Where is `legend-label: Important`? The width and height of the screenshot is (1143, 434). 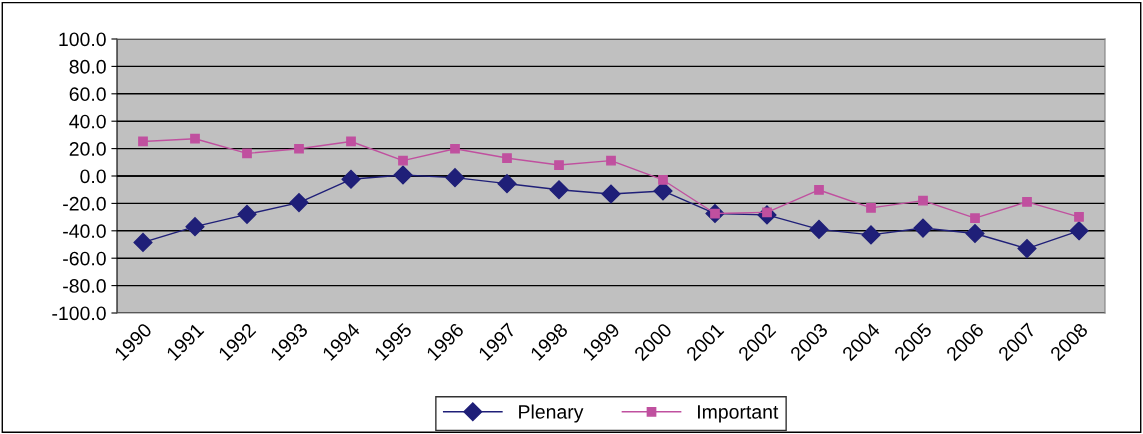 legend-label: Important is located at coordinates (738, 414).